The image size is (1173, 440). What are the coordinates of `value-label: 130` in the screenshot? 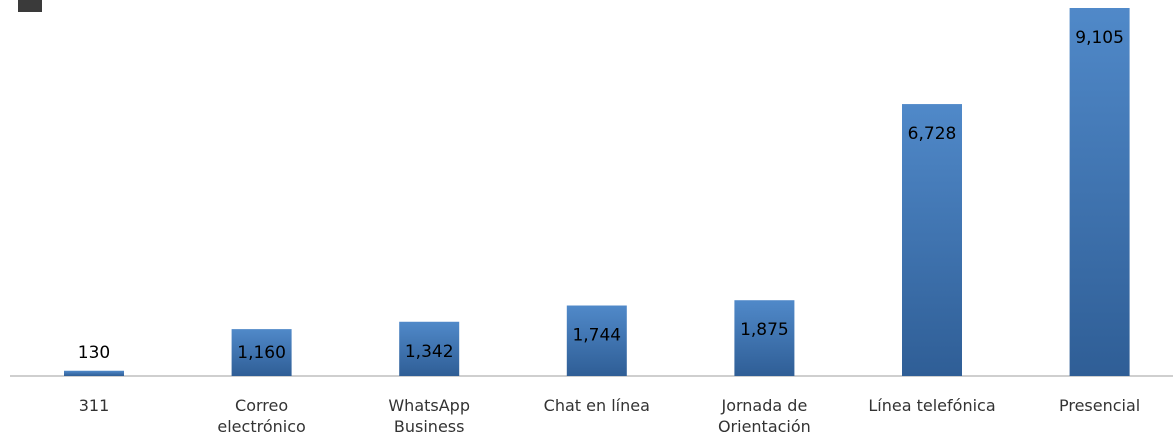 It's located at (94, 353).